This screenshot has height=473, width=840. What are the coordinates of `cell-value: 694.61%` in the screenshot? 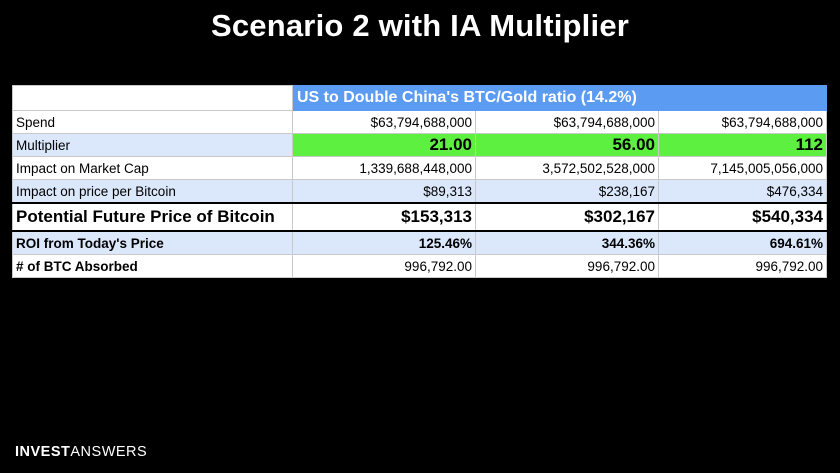 It's located at (742, 242).